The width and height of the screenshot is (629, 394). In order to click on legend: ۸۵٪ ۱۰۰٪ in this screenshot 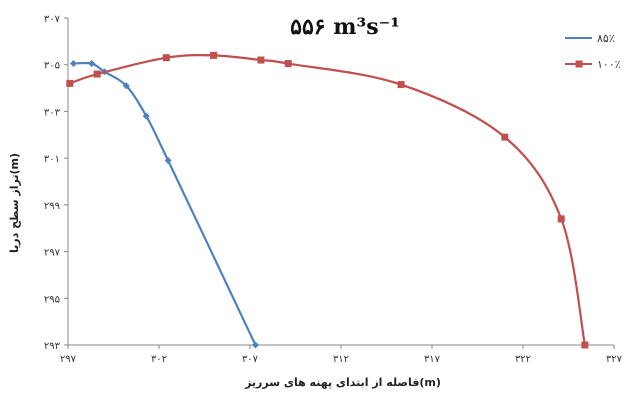, I will do `click(593, 51)`.